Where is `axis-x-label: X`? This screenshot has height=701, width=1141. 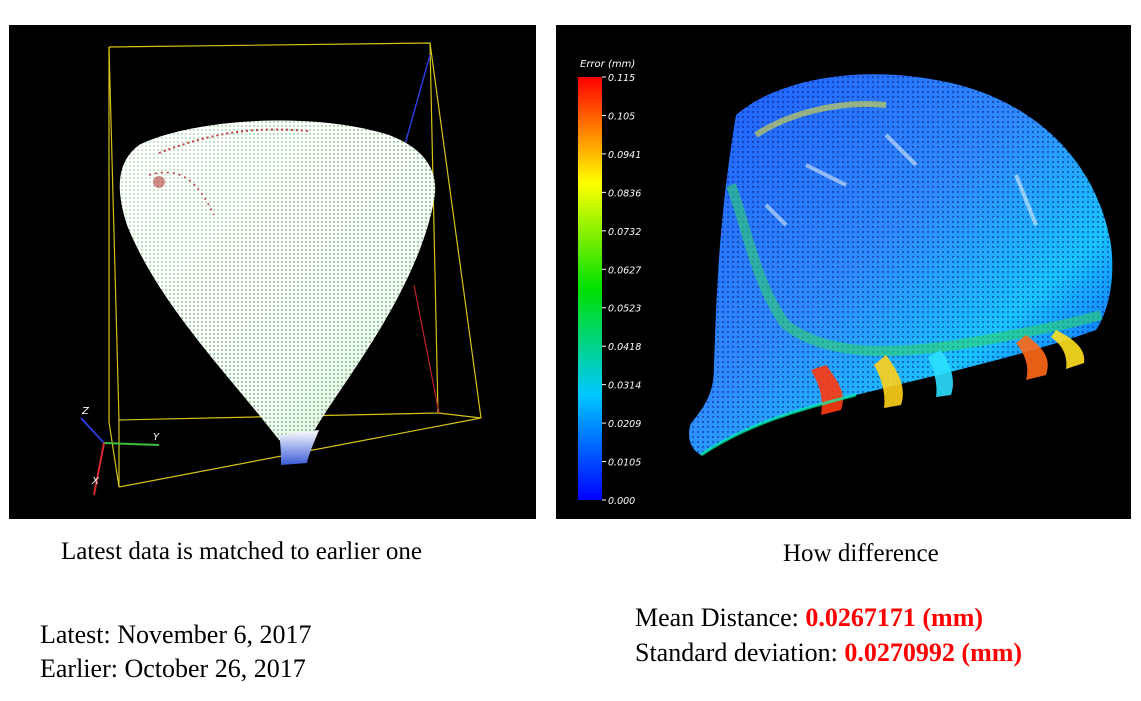 axis-x-label: X is located at coordinates (95, 481).